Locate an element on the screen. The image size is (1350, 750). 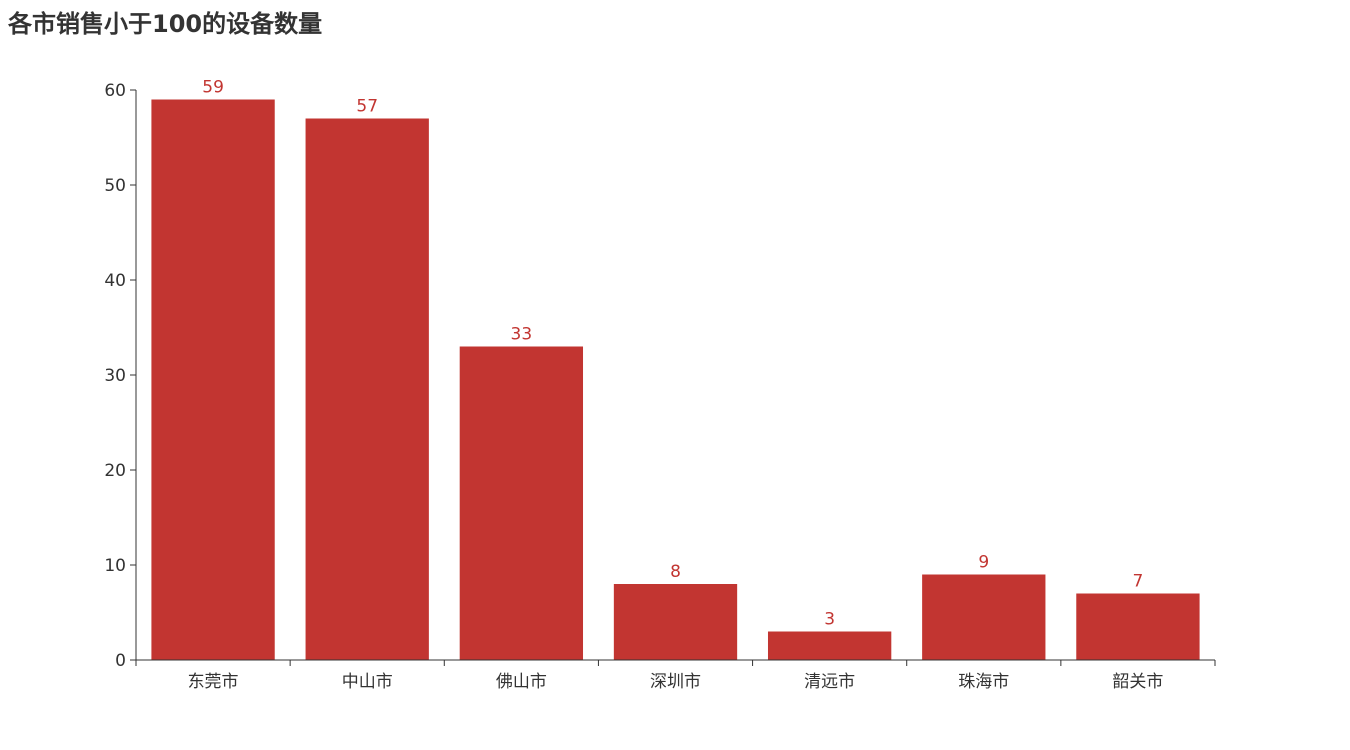
y-tick-label: 30 is located at coordinates (115, 376).